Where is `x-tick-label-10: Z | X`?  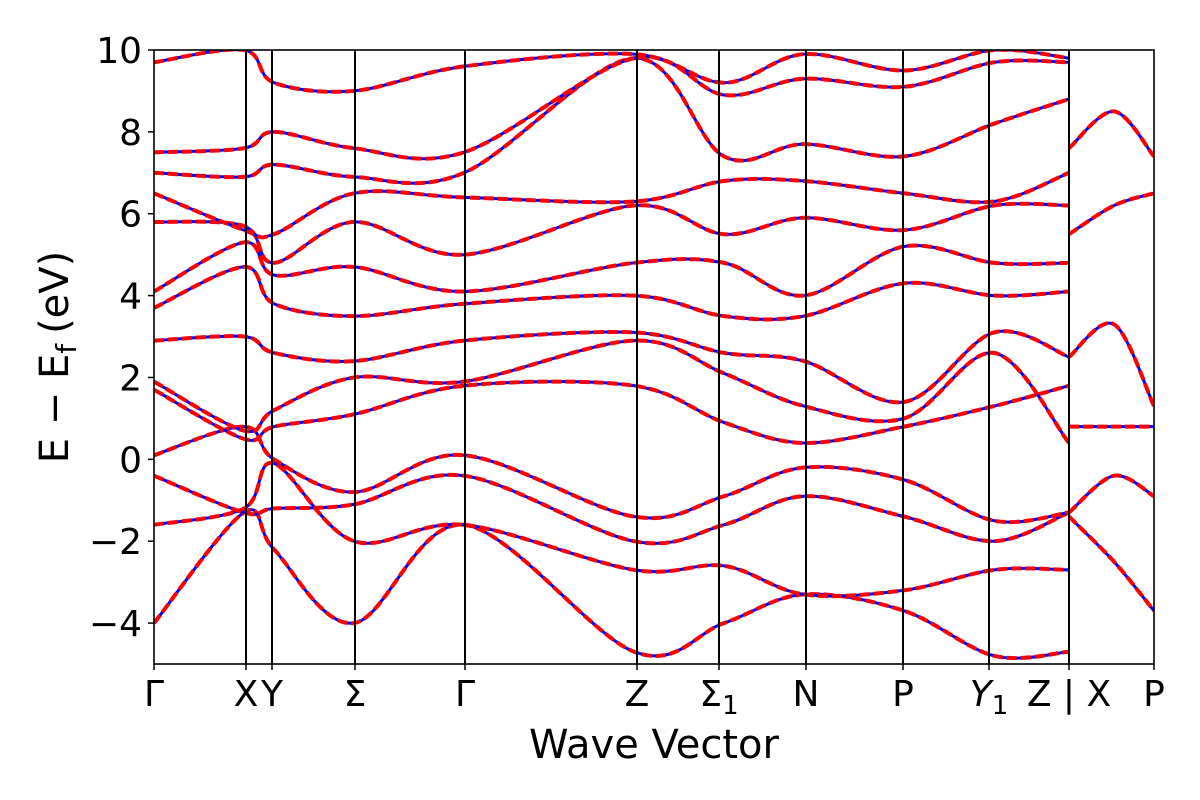
x-tick-label-10: Z | X is located at coordinates (1069, 694).